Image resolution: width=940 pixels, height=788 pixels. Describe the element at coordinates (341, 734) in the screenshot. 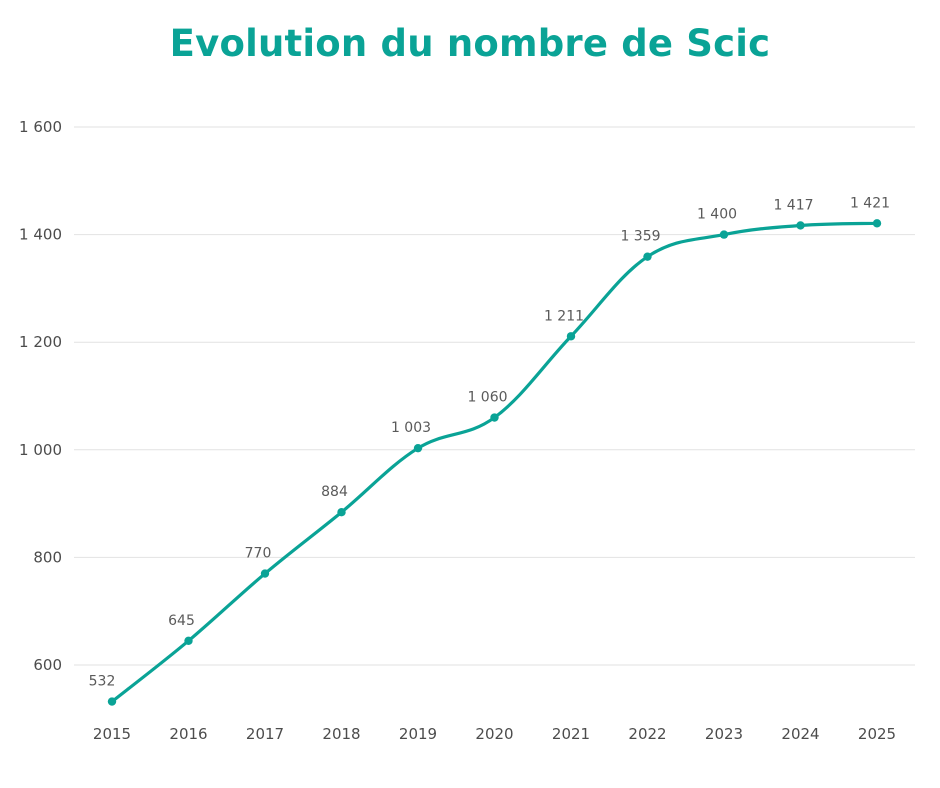

I see `x-tick-label: 2018` at that location.